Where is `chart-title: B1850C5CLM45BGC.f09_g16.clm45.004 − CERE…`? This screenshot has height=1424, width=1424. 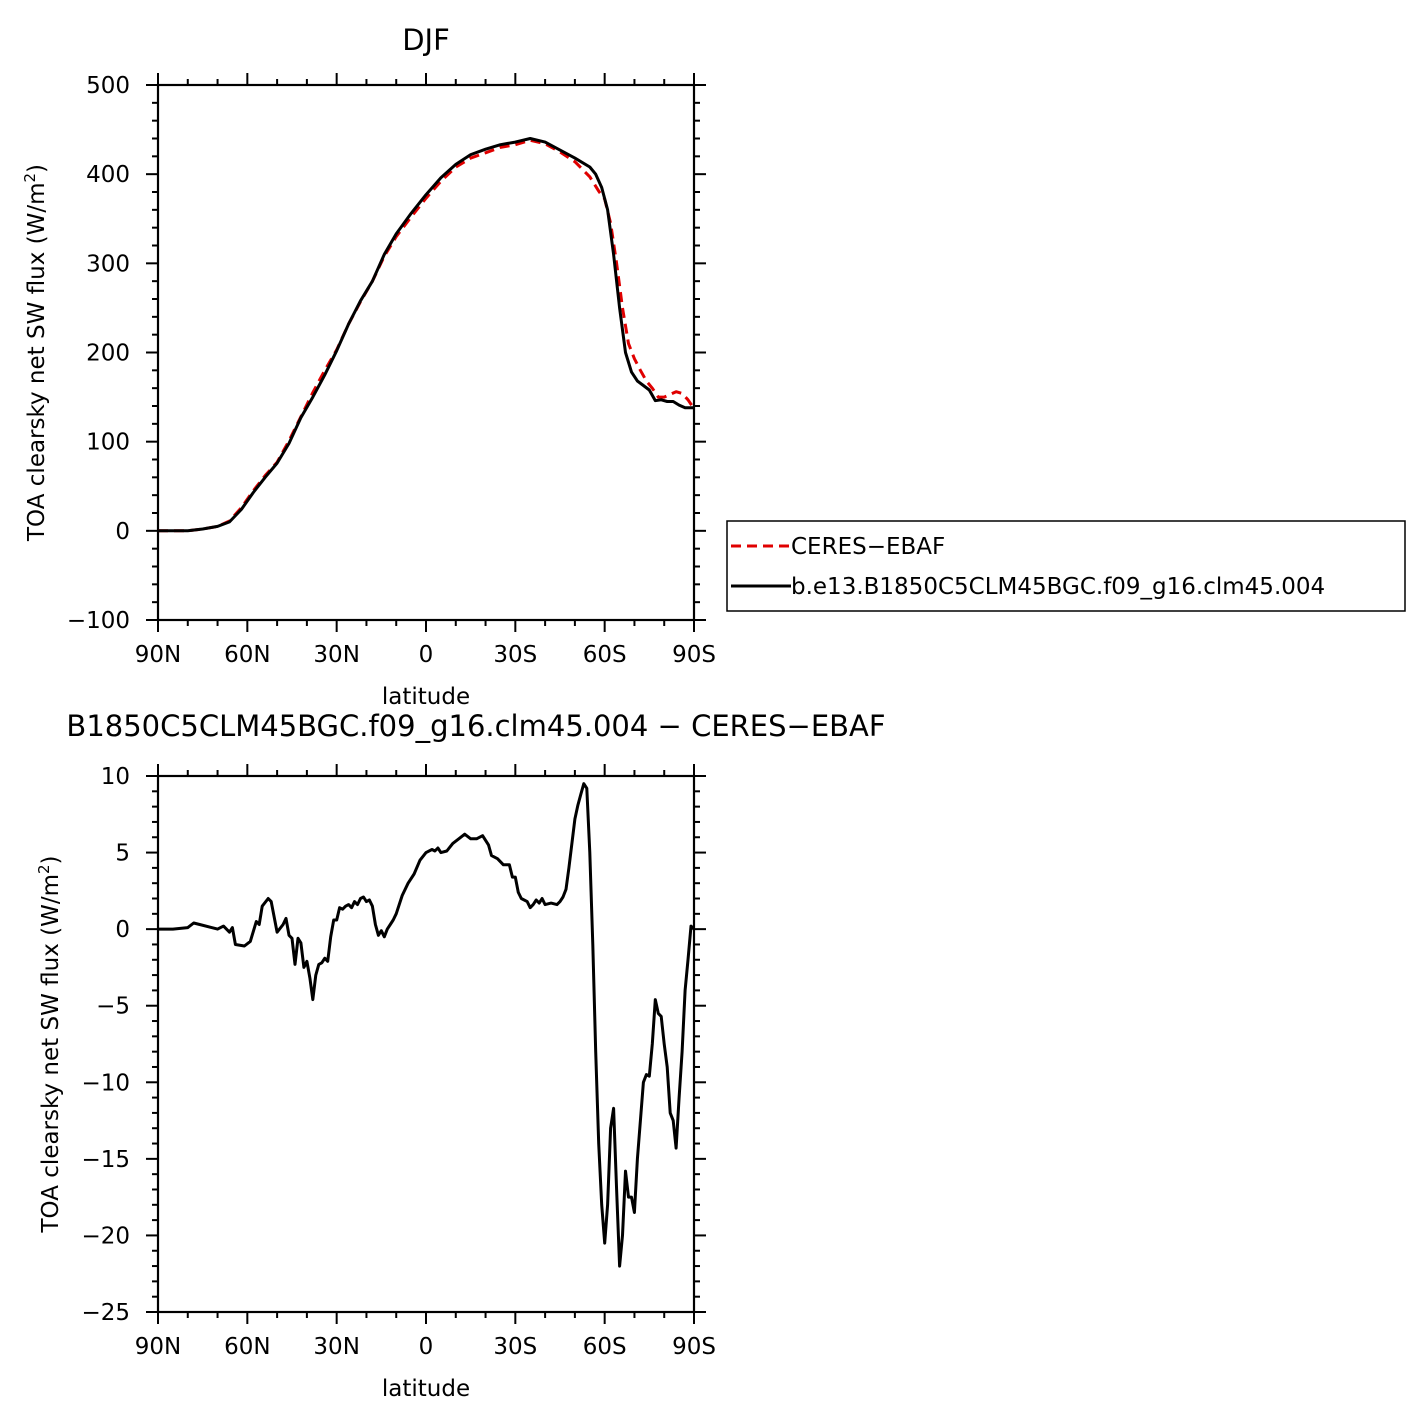
chart-title: B1850C5CLM45BGC.f09_g16.clm45.004 − CERE… is located at coordinates (475, 726).